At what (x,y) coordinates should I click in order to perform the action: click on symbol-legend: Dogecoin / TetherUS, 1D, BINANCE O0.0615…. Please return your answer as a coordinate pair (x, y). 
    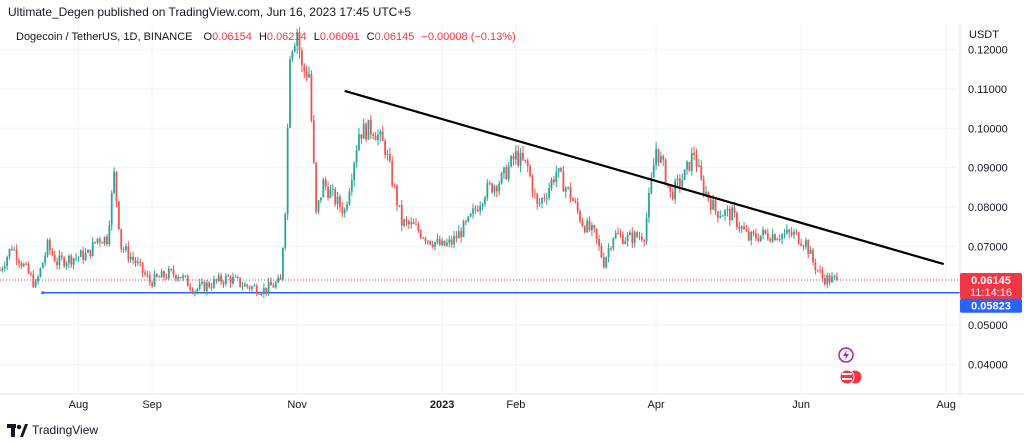
    Looking at the image, I should click on (266, 37).